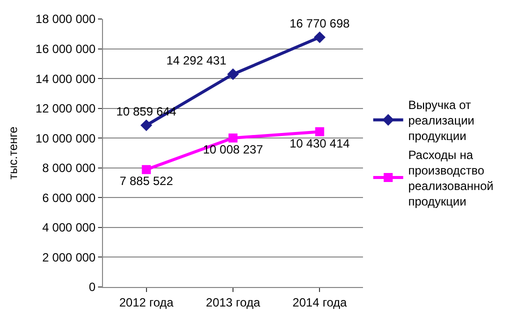  I want to click on data-label: 7 885 522, so click(147, 181).